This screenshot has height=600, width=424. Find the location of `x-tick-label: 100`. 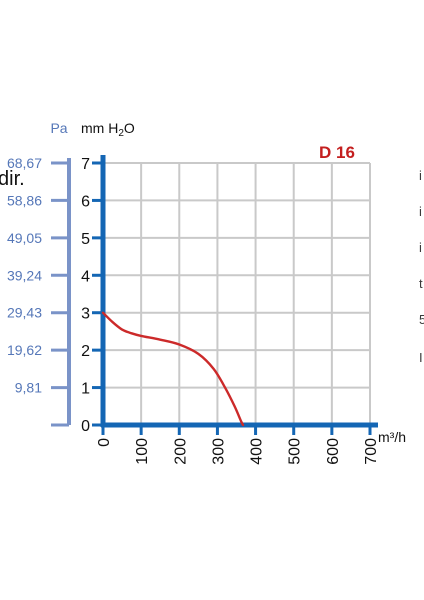

x-tick-label: 100 is located at coordinates (142, 451).